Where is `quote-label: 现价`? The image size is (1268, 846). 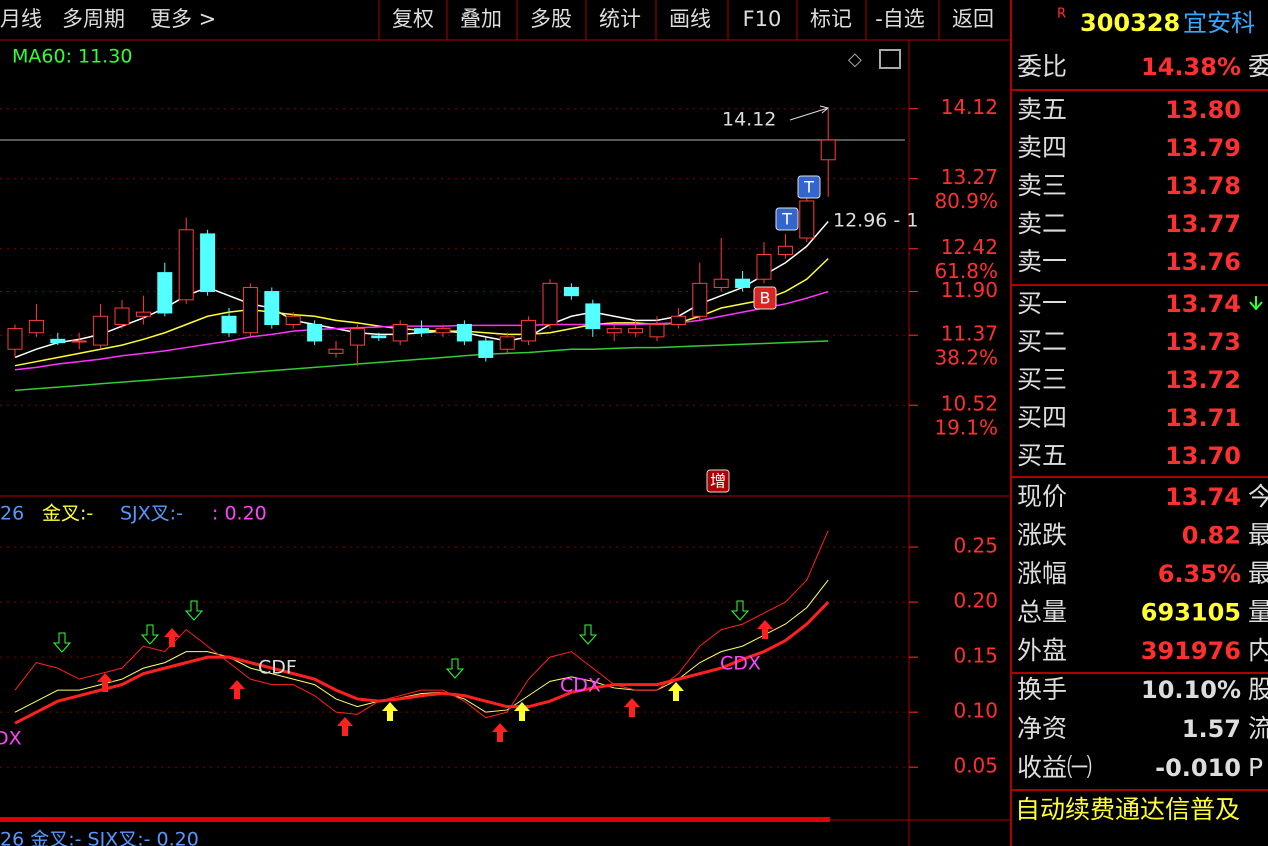
quote-label: 现价 is located at coordinates (1042, 496).